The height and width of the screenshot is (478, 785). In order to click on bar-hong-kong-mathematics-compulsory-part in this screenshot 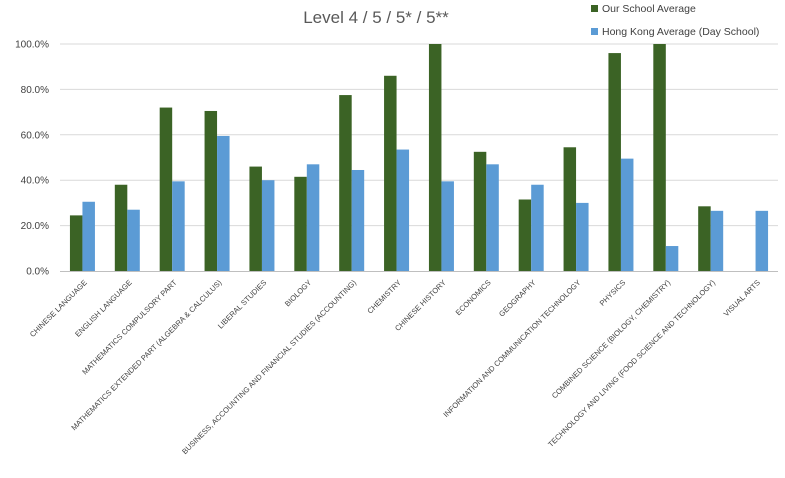, I will do `click(178, 226)`.